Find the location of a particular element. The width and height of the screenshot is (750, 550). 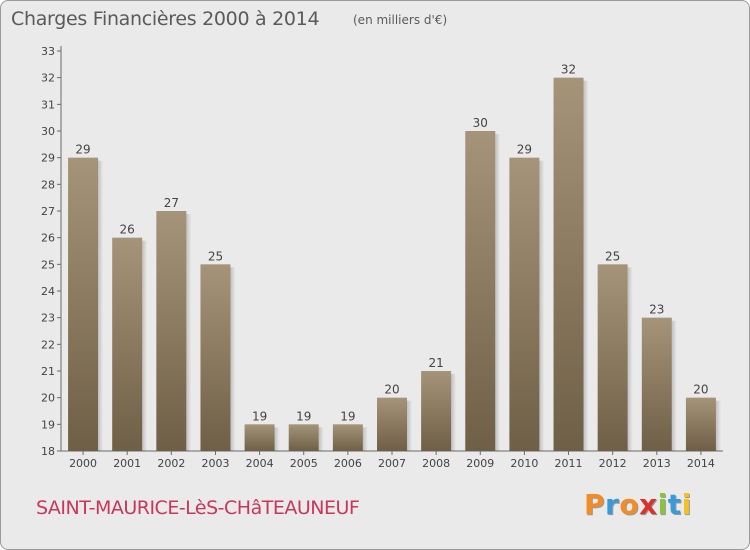

y-tick-label: 27 is located at coordinates (48, 211).